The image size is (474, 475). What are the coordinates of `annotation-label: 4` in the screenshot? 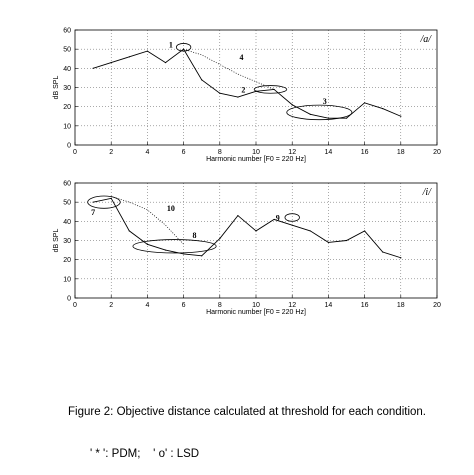 It's located at (242, 57).